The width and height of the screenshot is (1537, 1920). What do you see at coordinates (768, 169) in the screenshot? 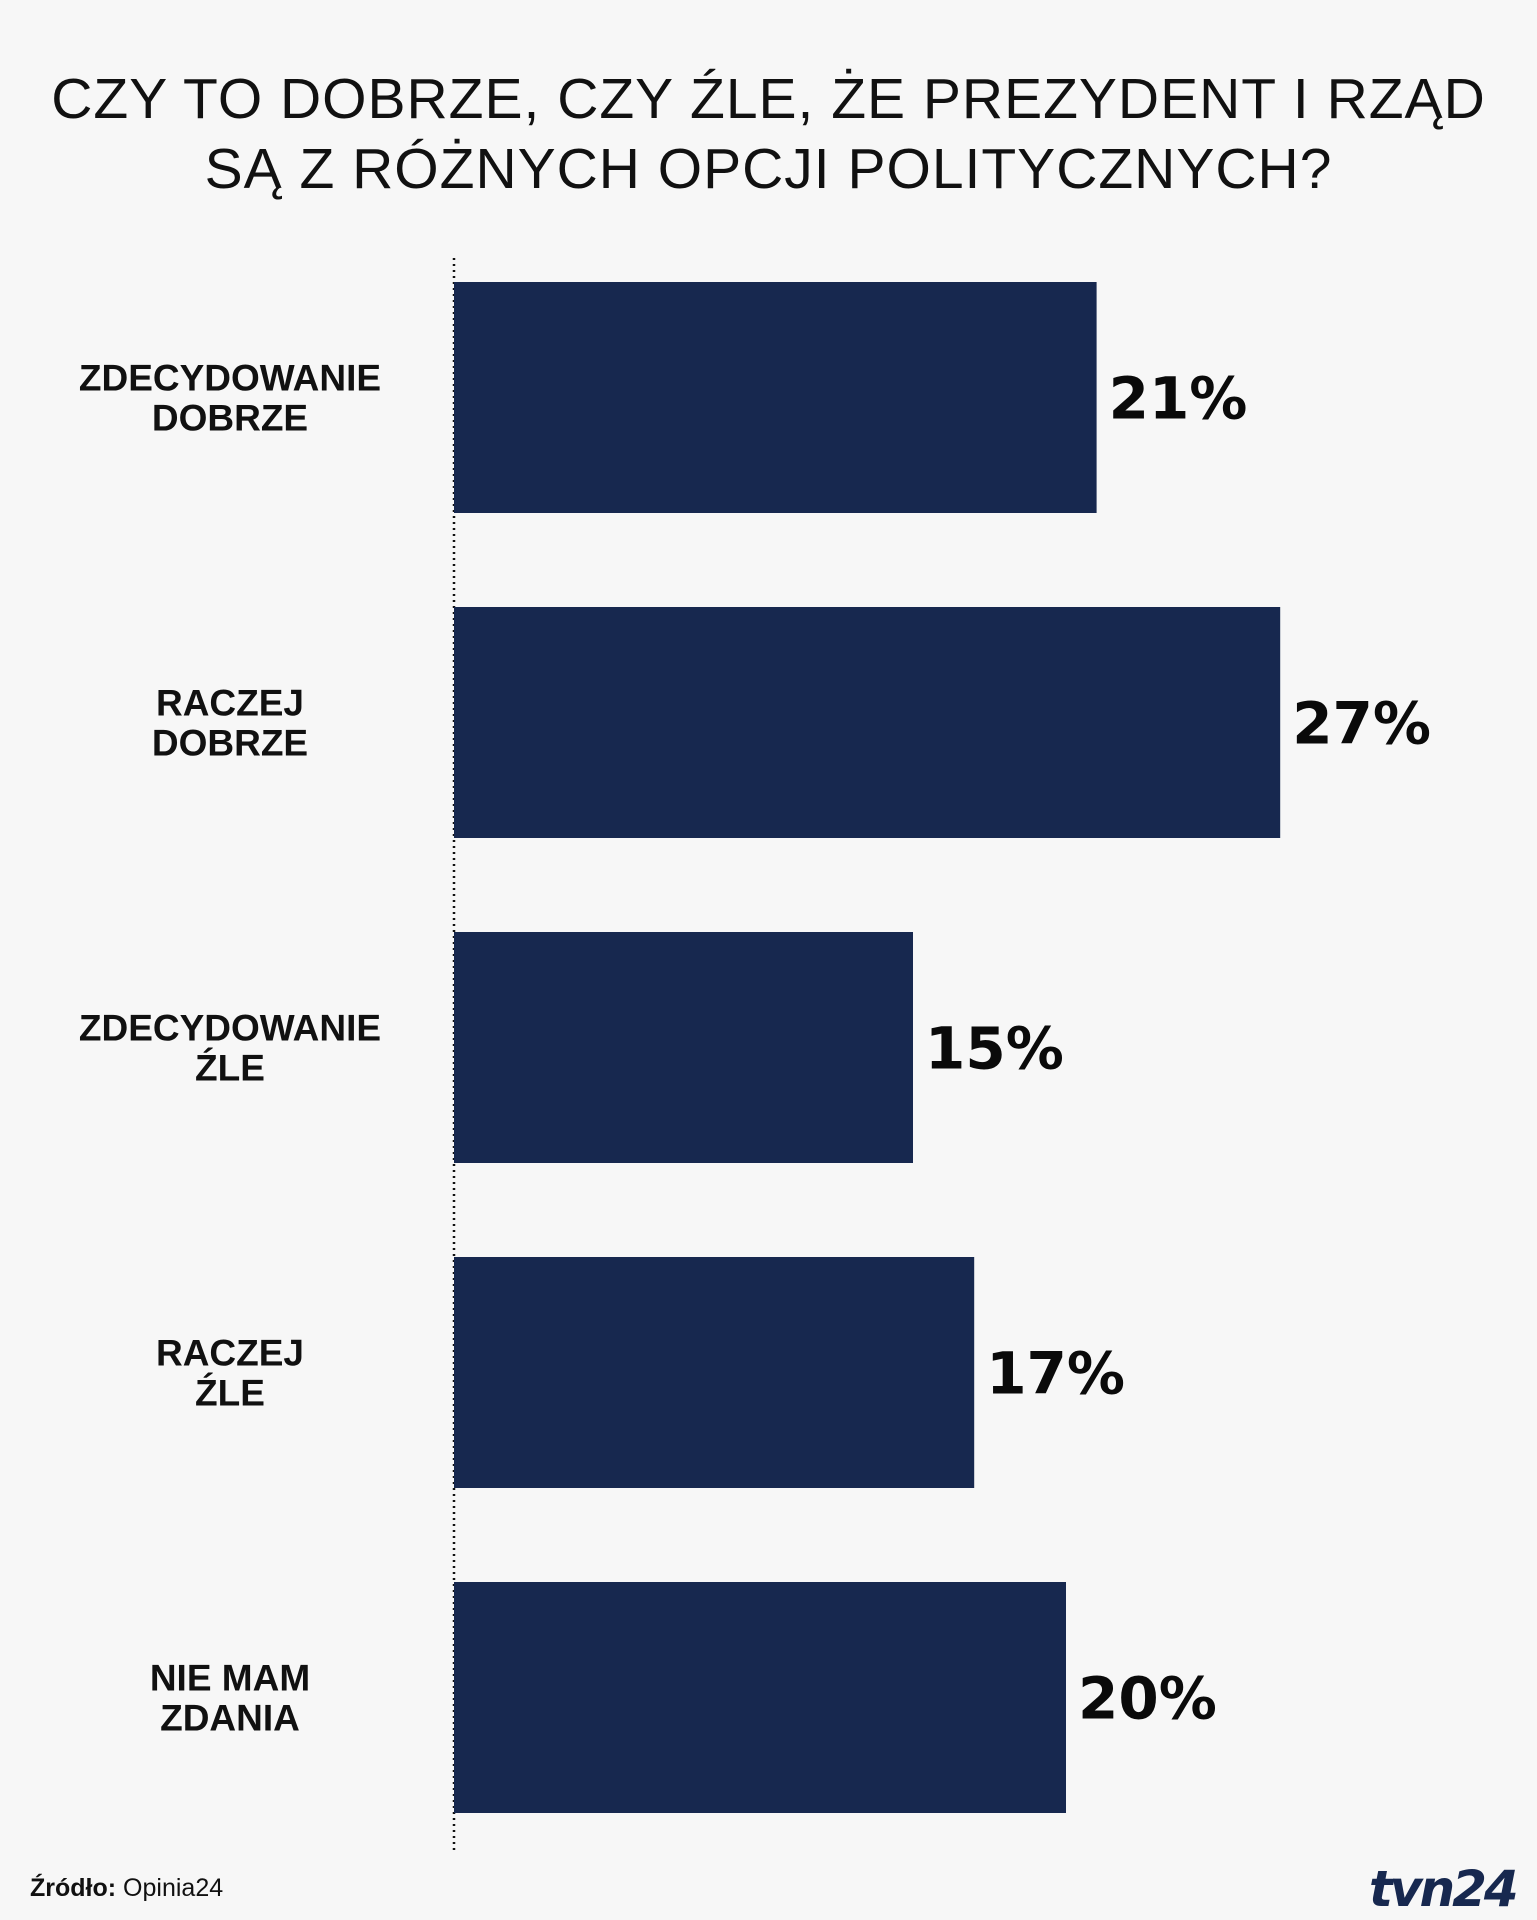
I see `chart-title-line-2: SĄ Z RÓŻNYCH OPCJI POLITYCZNYCH?` at bounding box center [768, 169].